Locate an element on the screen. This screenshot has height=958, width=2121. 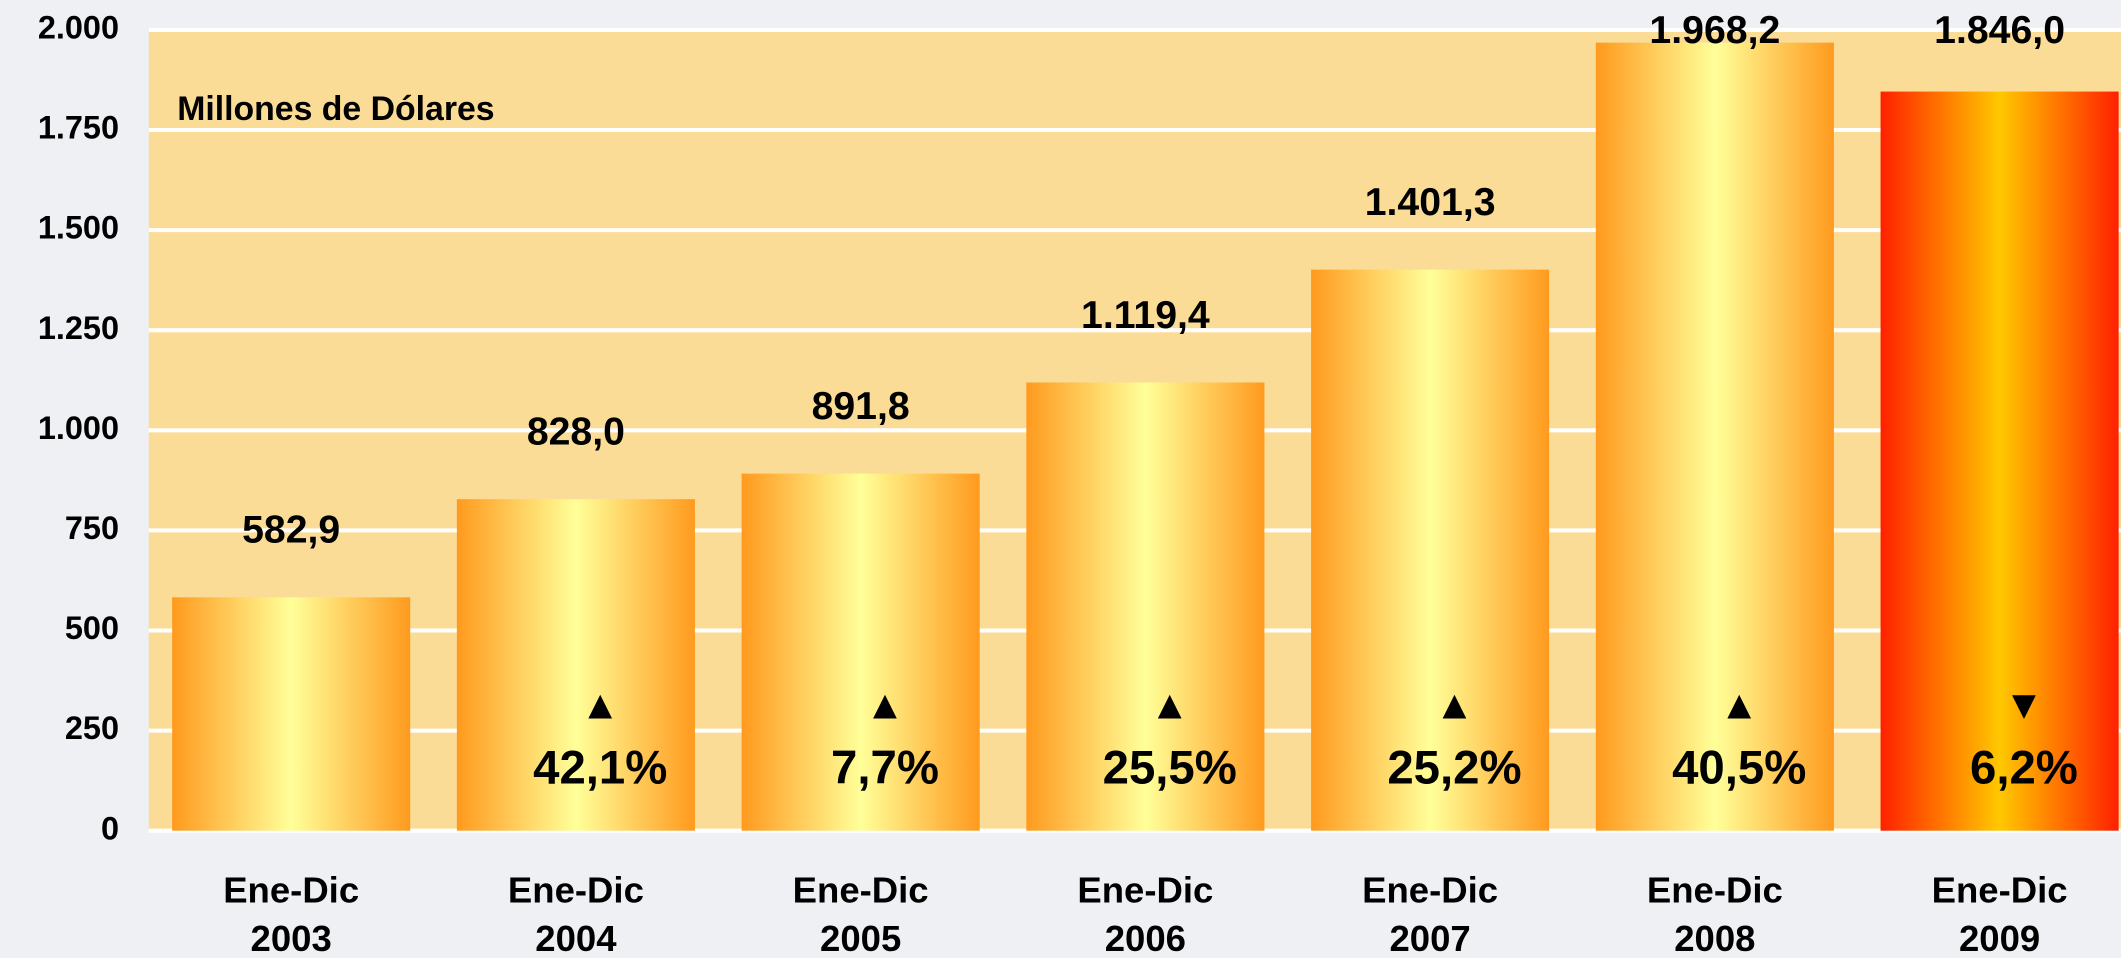
x-tick-label: 2006 is located at coordinates (1145, 938).